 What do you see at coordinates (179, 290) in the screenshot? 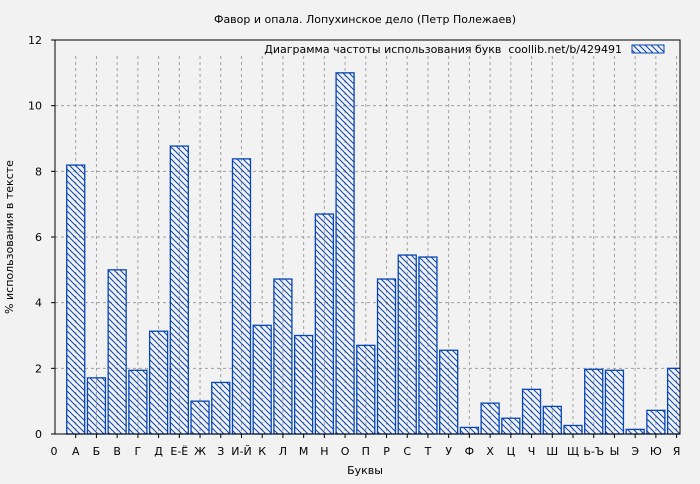
I see `bar-Е-Ё` at bounding box center [179, 290].